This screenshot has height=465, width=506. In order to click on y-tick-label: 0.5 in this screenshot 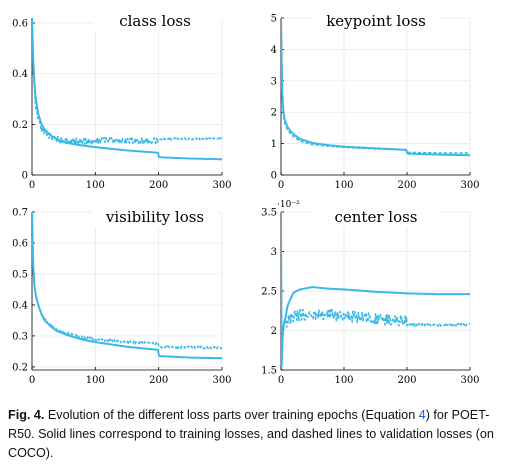, I will do `click(20, 274)`.